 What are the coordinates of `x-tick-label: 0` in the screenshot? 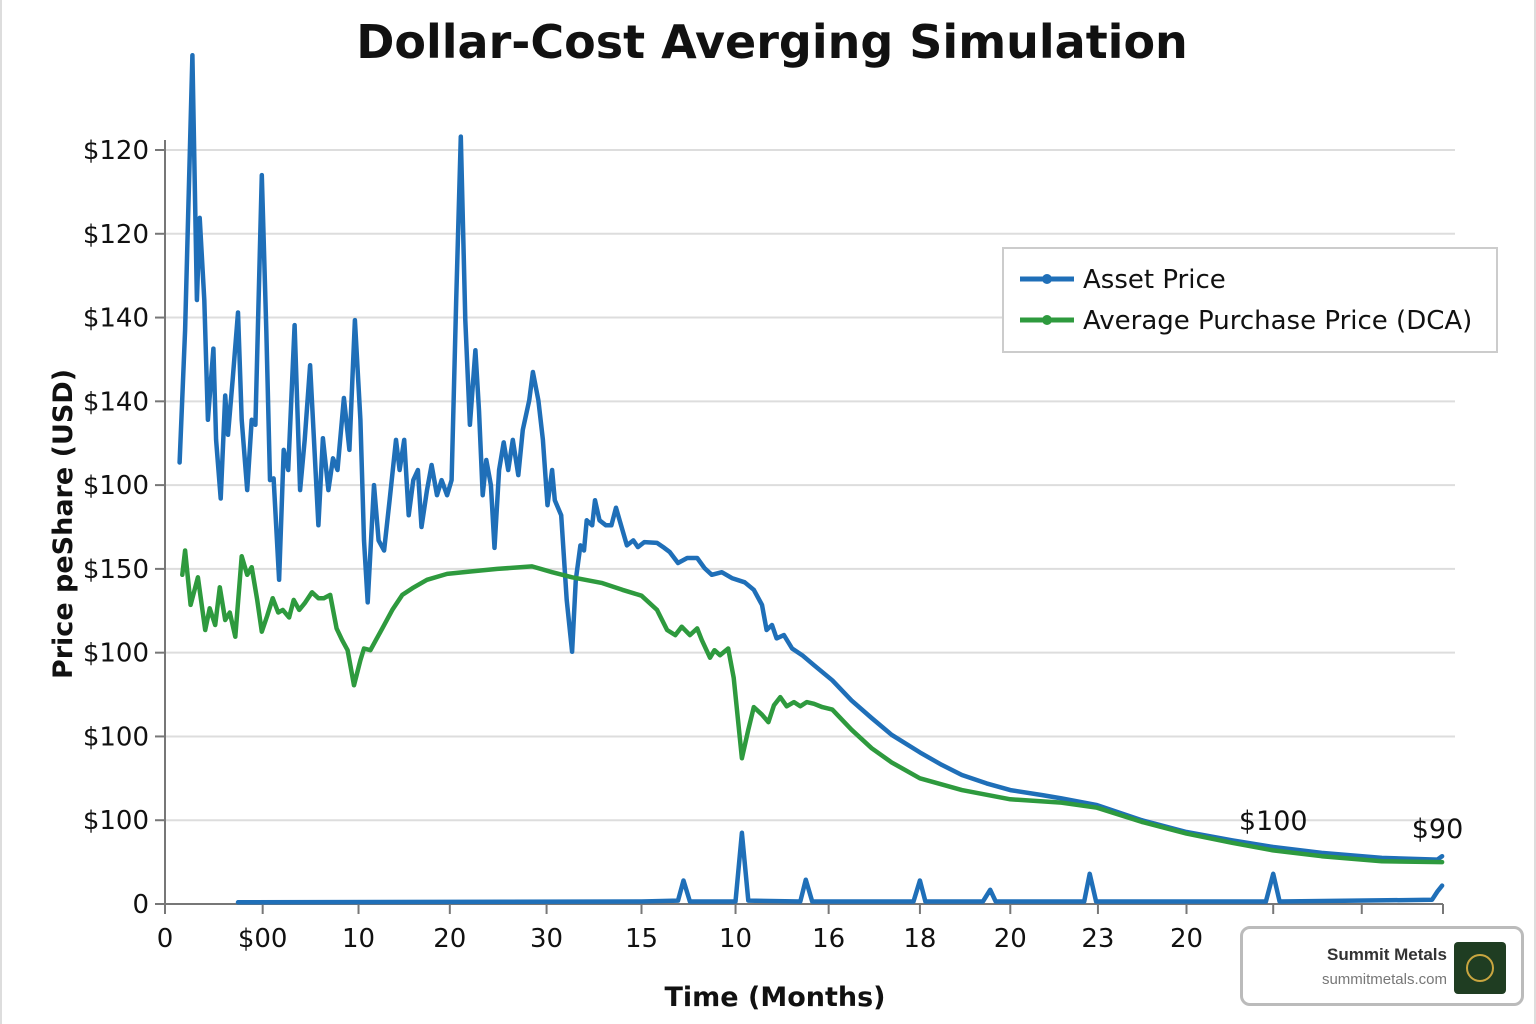 It's located at (165, 939).